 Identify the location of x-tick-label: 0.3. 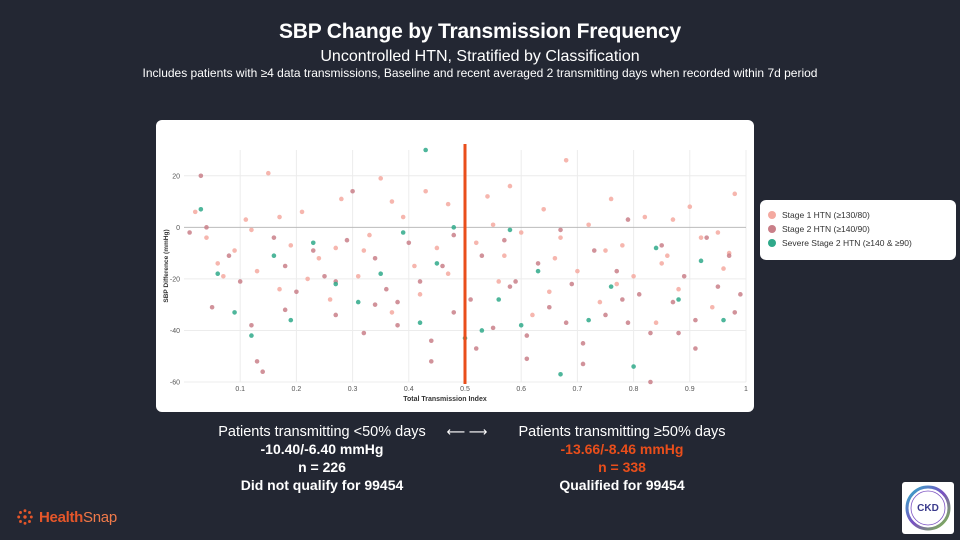
(353, 389).